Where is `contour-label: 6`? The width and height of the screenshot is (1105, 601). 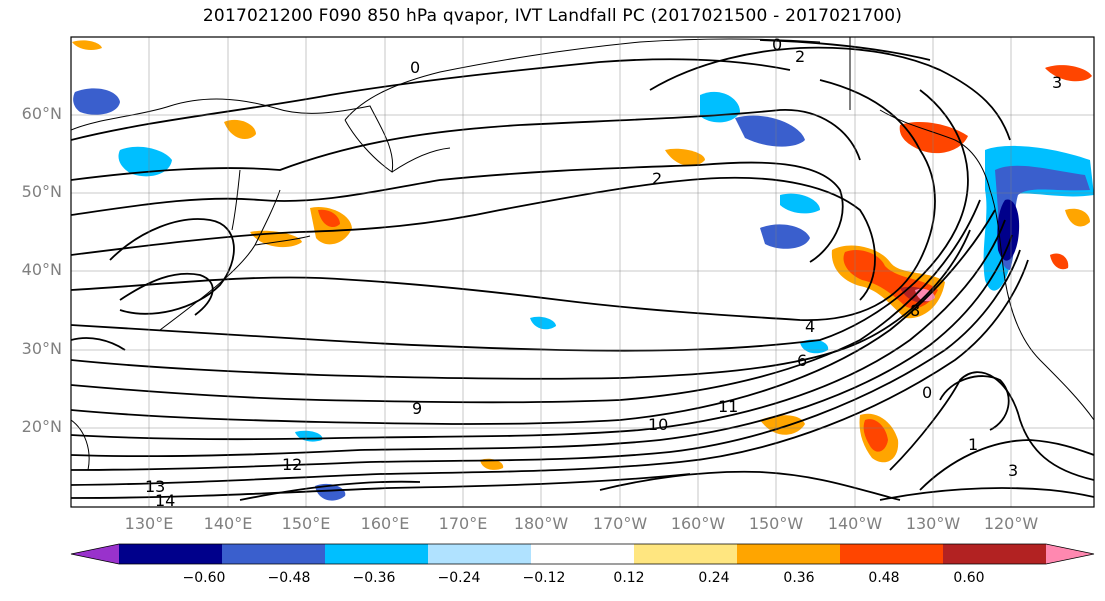
contour-label: 6 is located at coordinates (802, 360).